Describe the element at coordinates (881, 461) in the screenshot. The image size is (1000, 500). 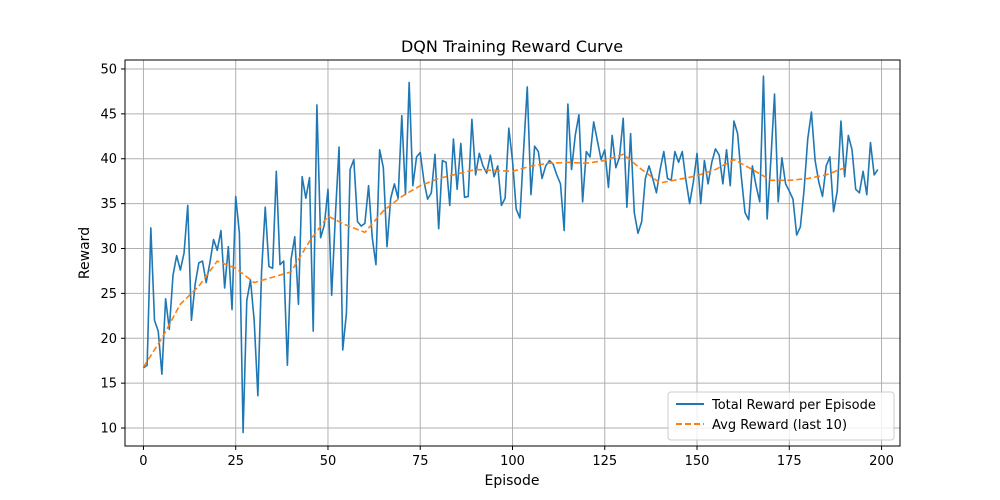
I see `x-tick-label: 200` at that location.